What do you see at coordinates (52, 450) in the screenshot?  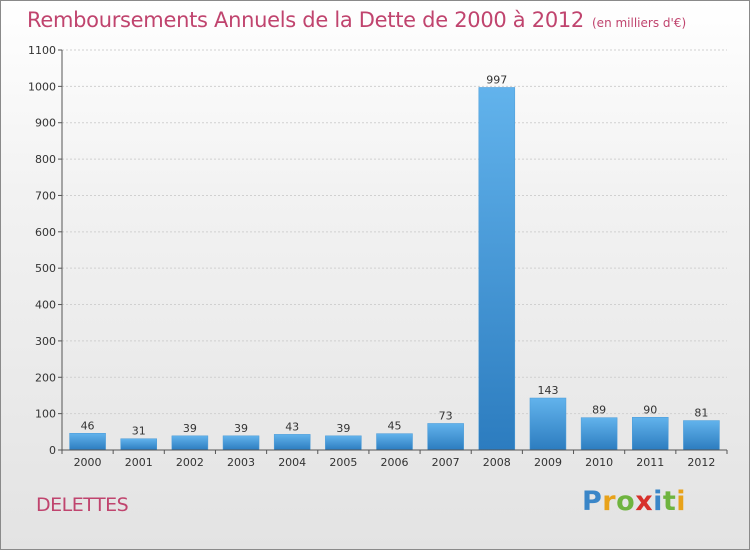 I see `y-tick-label: 0` at bounding box center [52, 450].